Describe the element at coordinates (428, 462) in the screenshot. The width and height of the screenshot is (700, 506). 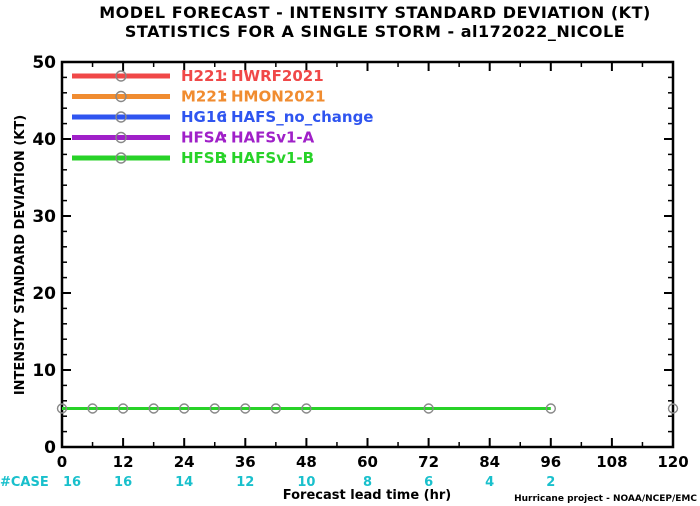
I see `x-tick-label: 72` at that location.